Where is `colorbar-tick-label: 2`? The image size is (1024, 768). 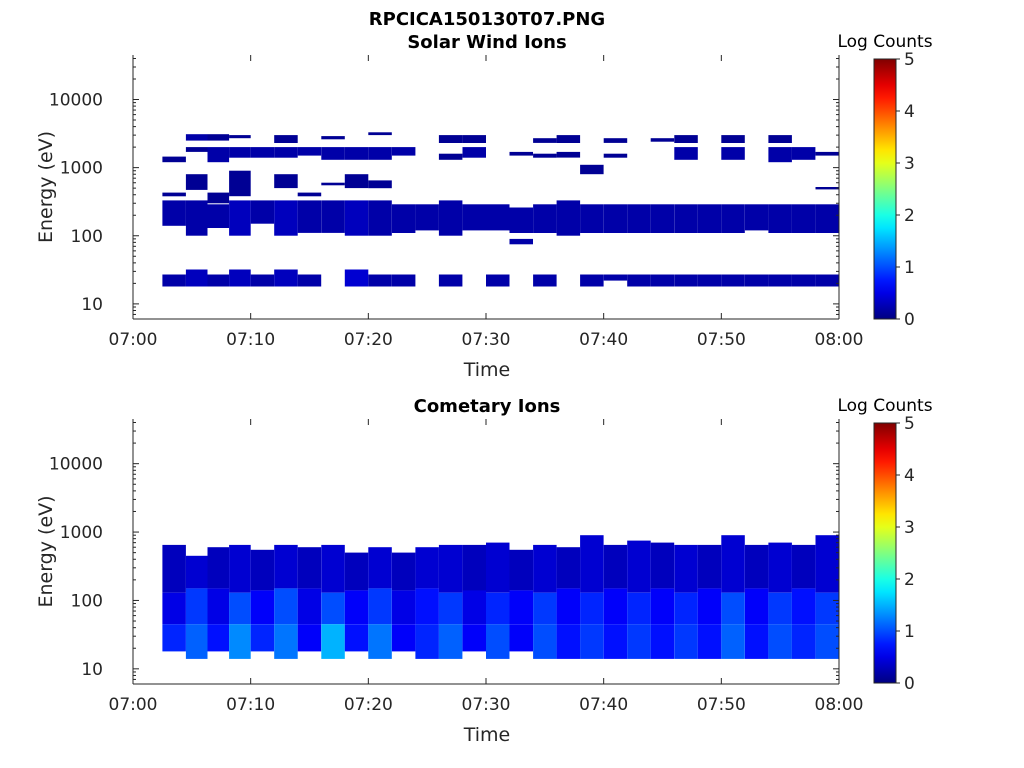
colorbar-tick-label: 2 is located at coordinates (909, 580).